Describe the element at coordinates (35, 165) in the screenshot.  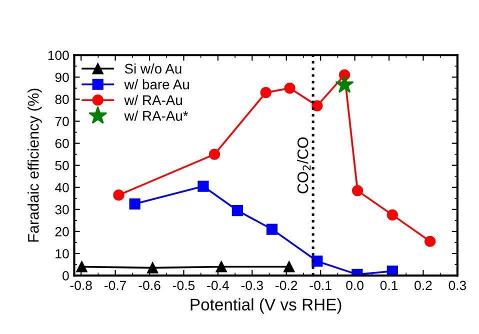
I see `y-axis-title: Faradaic efficiency (%)` at that location.